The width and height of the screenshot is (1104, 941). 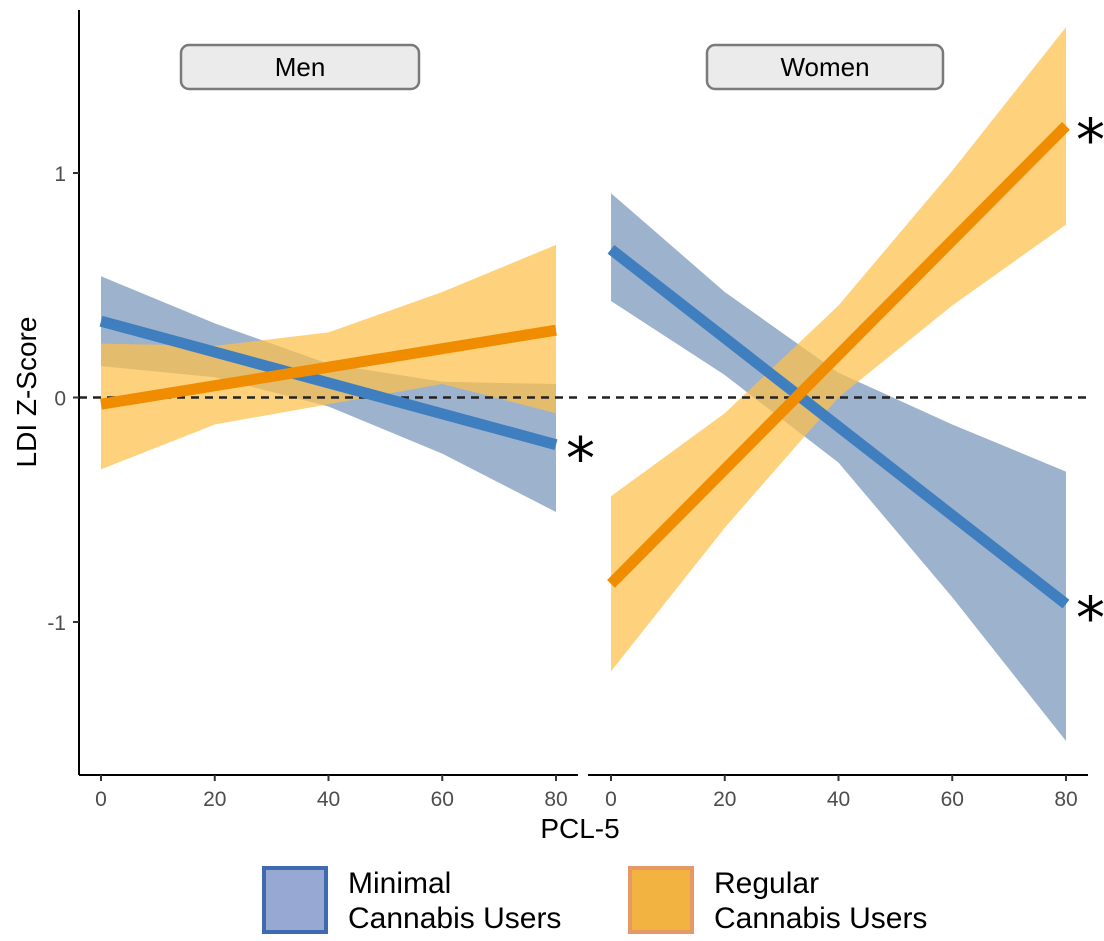 I want to click on facet-label-women: Women, so click(x=824, y=67).